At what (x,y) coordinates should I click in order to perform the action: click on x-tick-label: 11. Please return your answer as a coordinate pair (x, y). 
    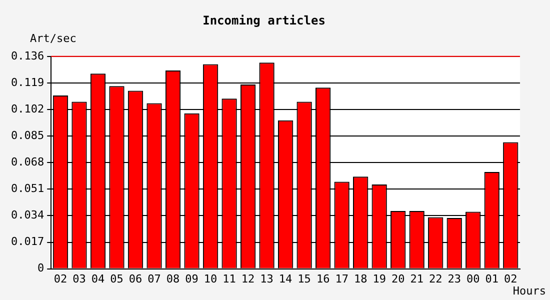
    Looking at the image, I should click on (229, 279).